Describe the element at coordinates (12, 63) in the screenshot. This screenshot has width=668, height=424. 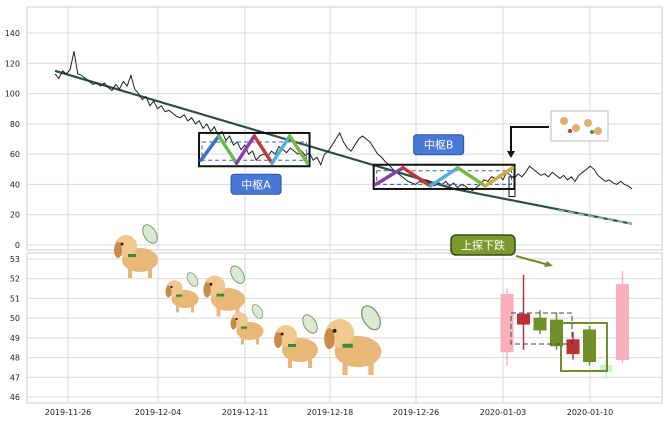
I see `price-y-tick-label: 120` at that location.